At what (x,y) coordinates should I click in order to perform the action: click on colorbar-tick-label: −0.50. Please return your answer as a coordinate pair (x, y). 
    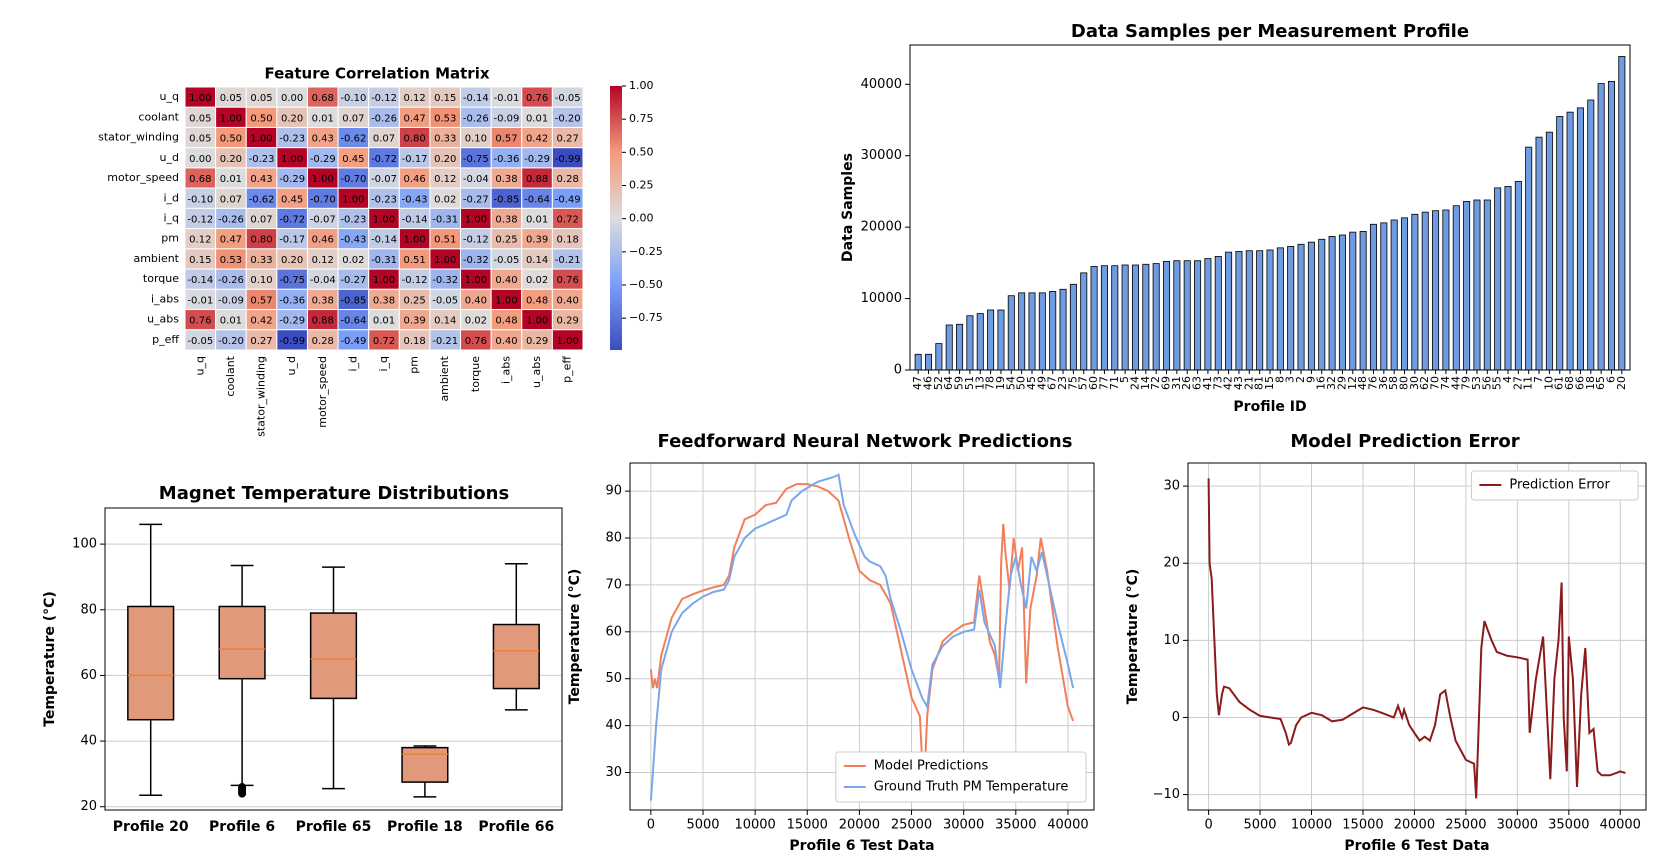
    Looking at the image, I should click on (646, 284).